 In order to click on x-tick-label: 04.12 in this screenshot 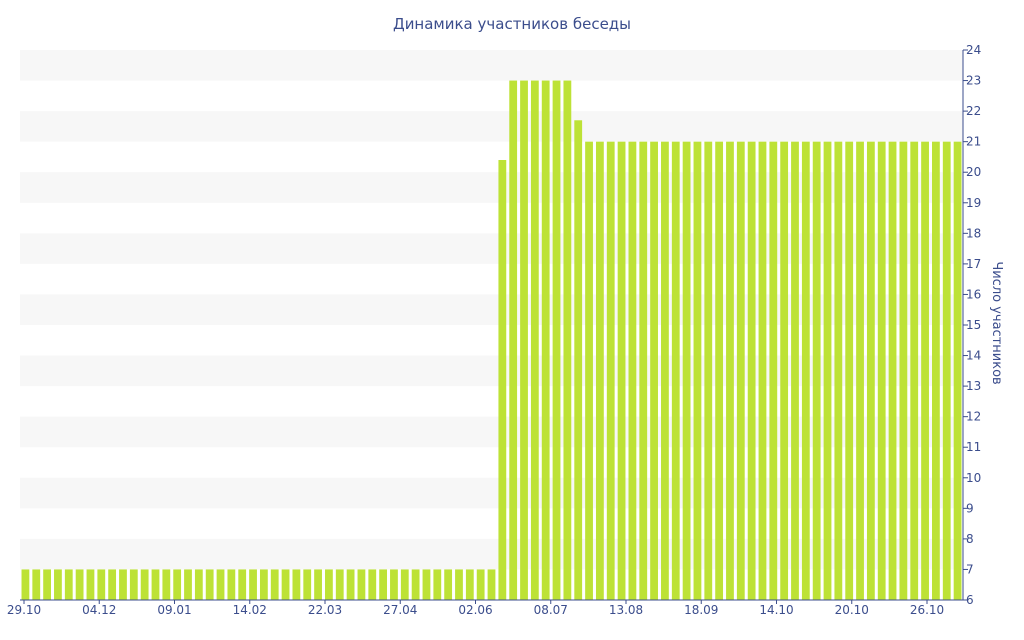, I will do `click(99, 610)`.